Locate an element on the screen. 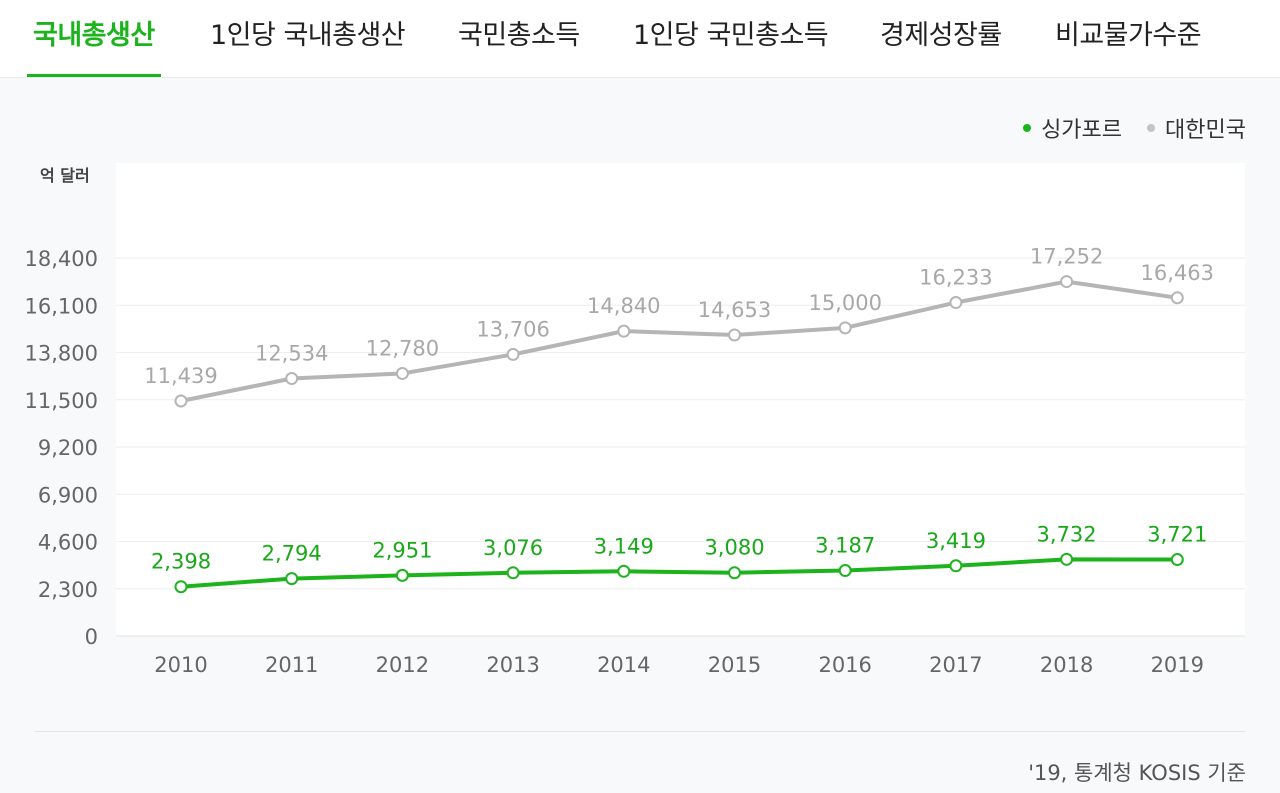  data-label-singapore: 3,721 is located at coordinates (1177, 535).